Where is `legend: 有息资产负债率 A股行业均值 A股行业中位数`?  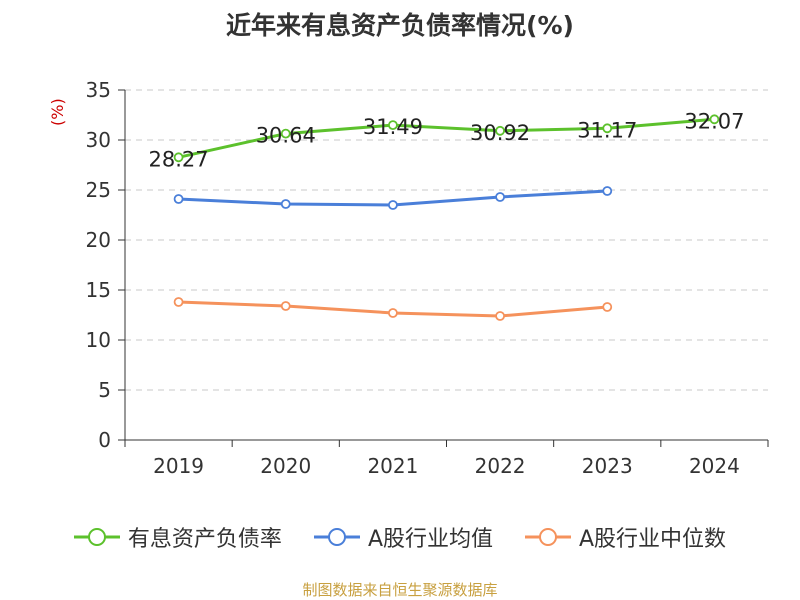 legend: 有息资产负债率 A股行业均值 A股行业中位数 is located at coordinates (400, 537).